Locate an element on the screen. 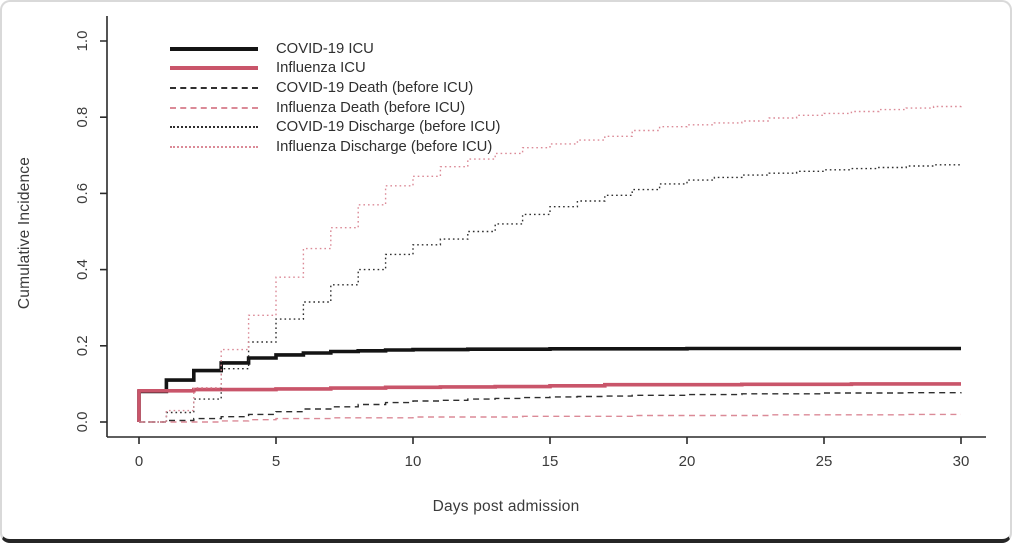 Image resolution: width=1012 pixels, height=543 pixels. legend-item-covid-discharge: COVID-19 Discharge (before ICU) is located at coordinates (335, 127).